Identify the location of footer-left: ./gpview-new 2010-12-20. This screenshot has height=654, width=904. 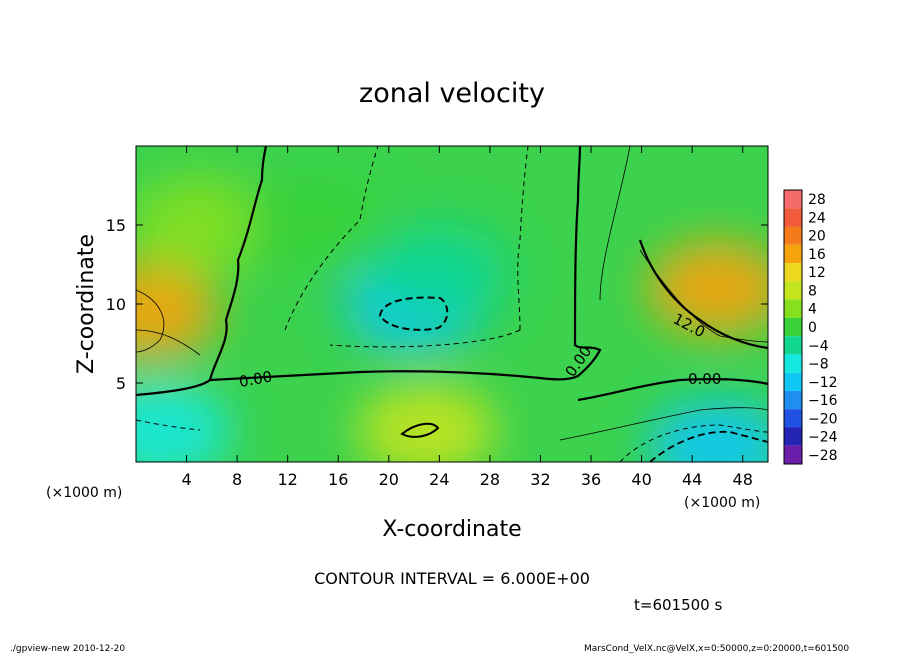
(67, 649).